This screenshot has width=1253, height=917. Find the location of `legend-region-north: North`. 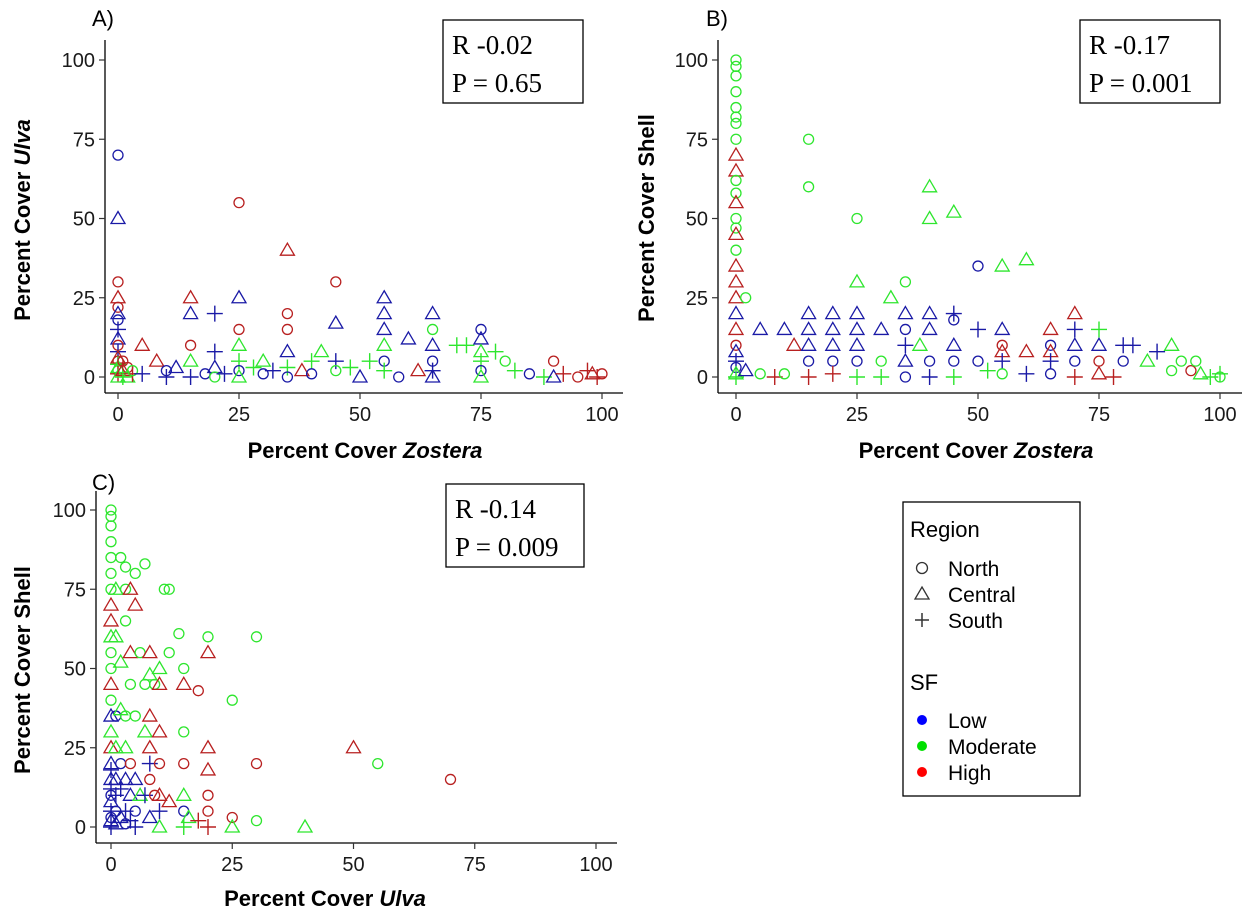

legend-region-north: North is located at coordinates (957, 569).